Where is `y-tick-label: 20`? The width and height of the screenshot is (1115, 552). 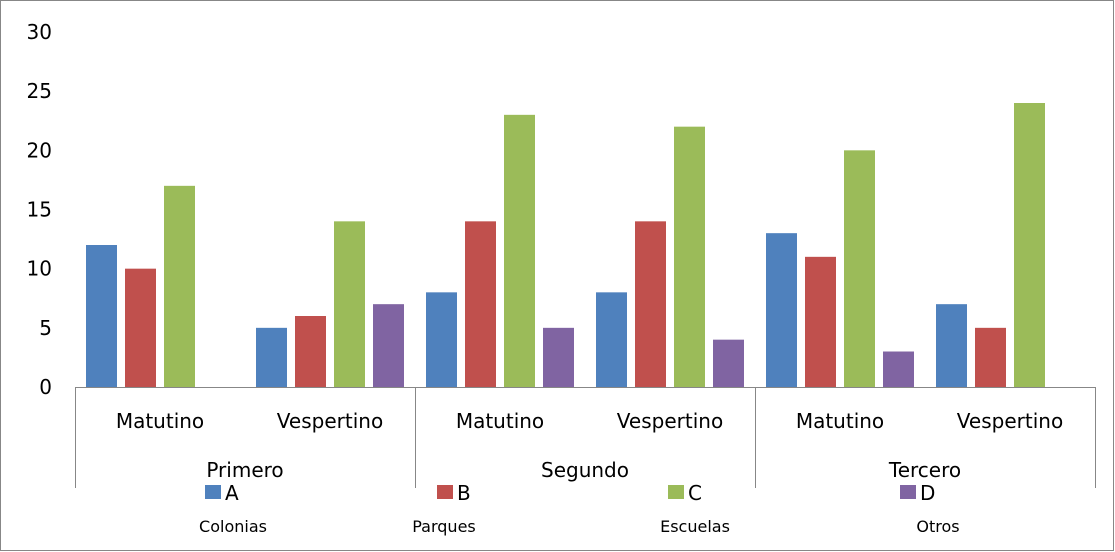 y-tick-label: 20 is located at coordinates (39, 150).